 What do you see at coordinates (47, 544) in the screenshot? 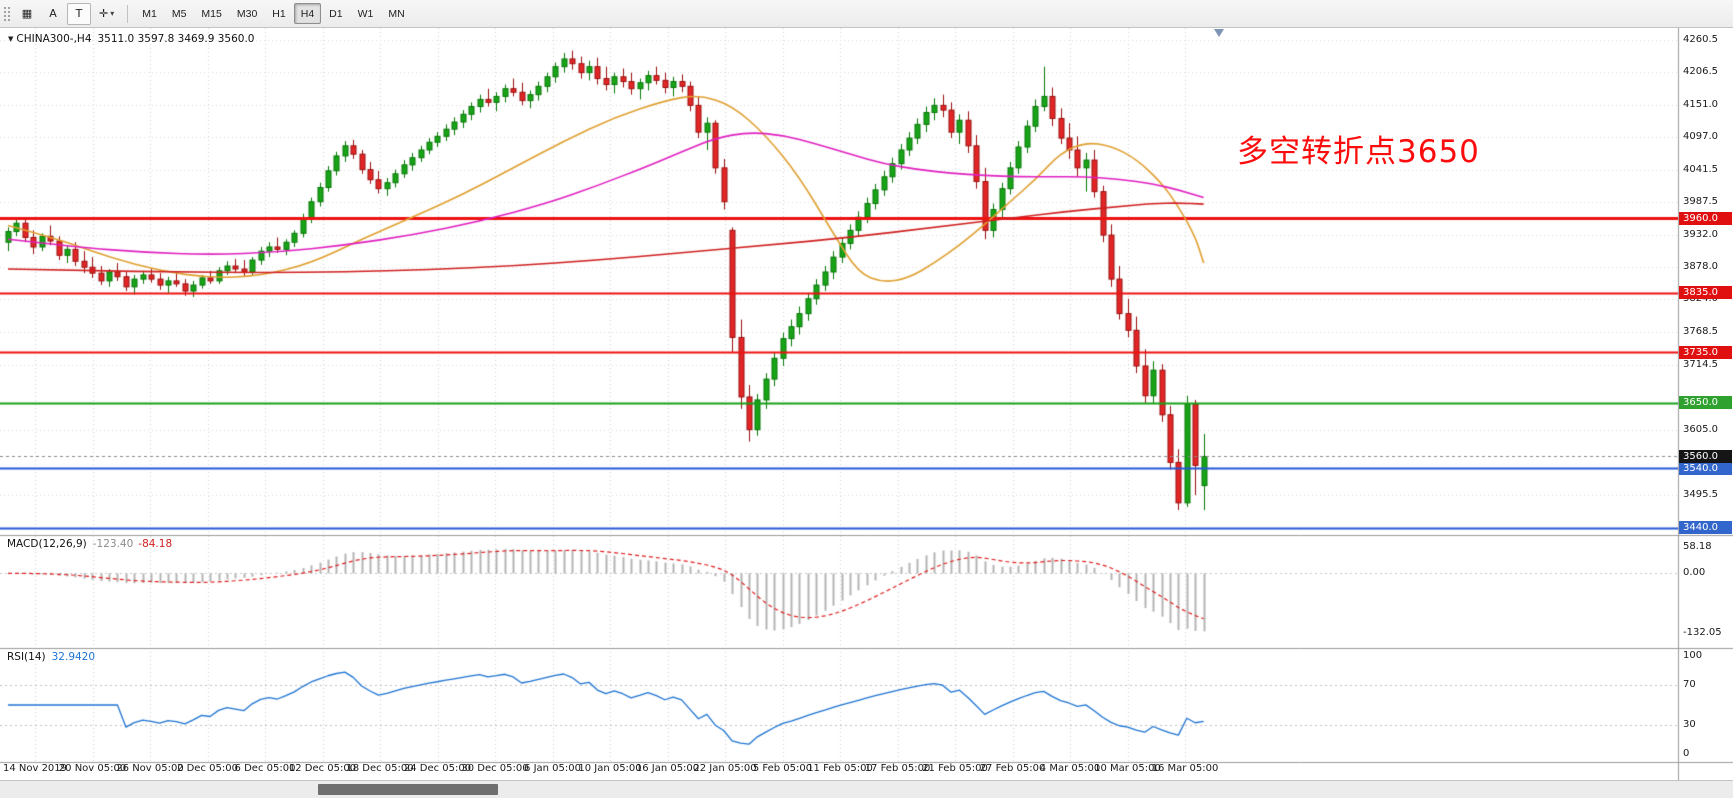
I see `macd-name: MACD(12,26,9)` at bounding box center [47, 544].